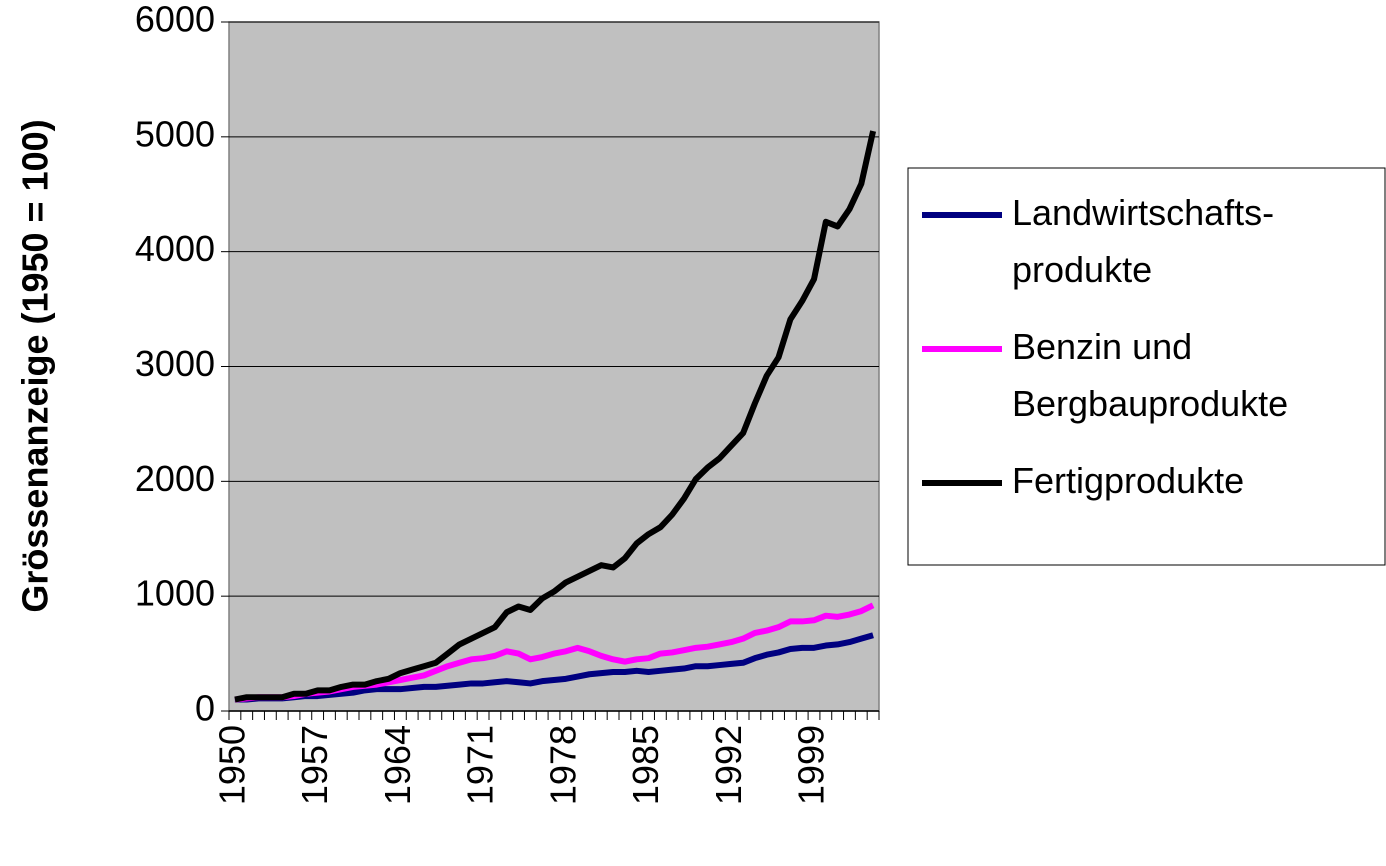 The image size is (1386, 866). I want to click on x-tick-label: 1978, so click(562, 765).